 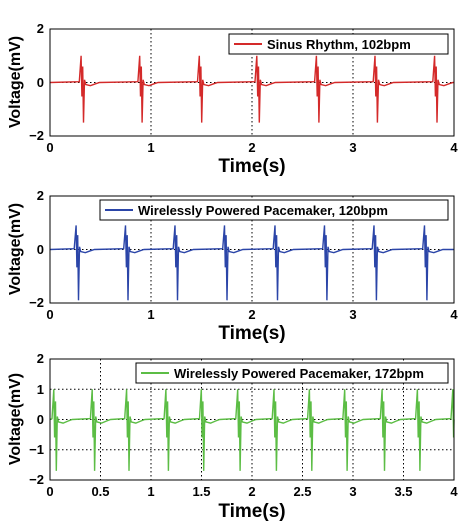 I want to click on y-tick-labels: 2 1 0 −1 −2, so click(x=36, y=419).